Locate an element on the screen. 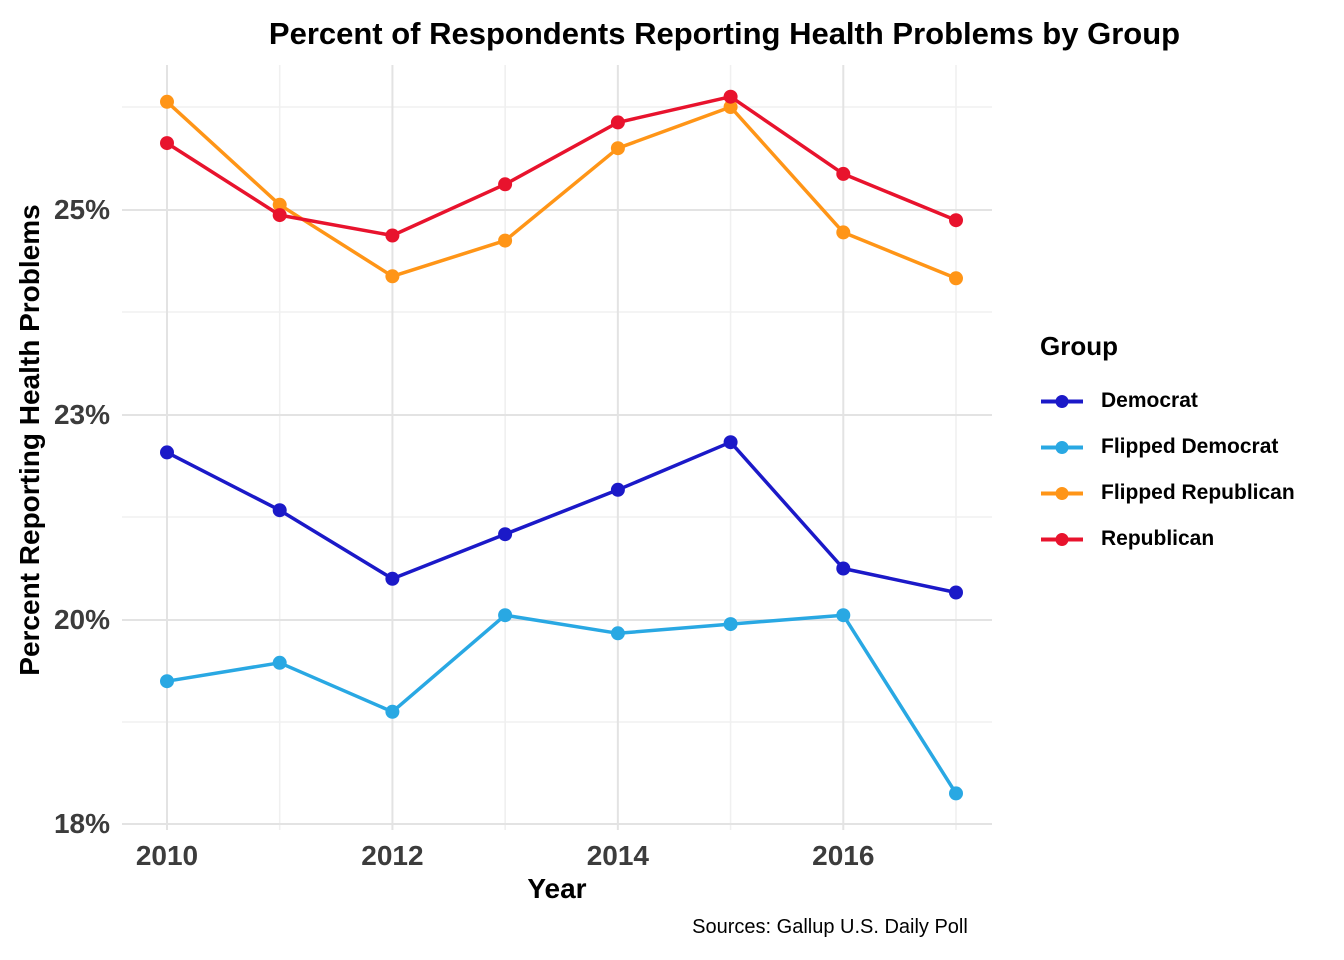 This screenshot has width=1344, height=960. y-tick-label-25-: 25% is located at coordinates (81, 209).